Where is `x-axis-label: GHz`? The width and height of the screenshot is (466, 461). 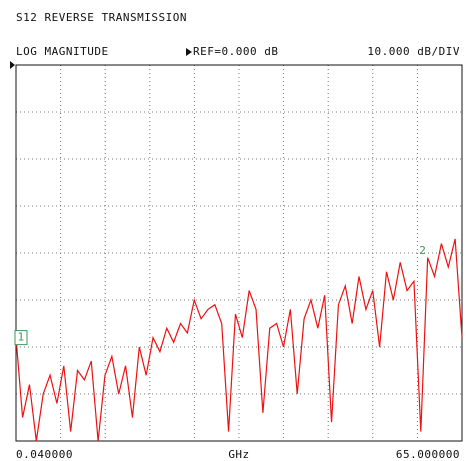 x-axis-label: GHz is located at coordinates (238, 454).